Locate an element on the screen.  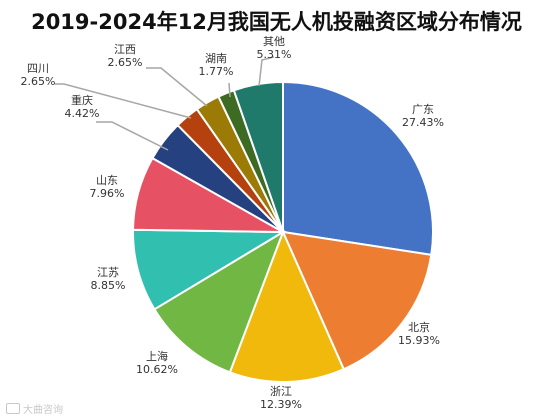
slice-label-value: 1.77% is located at coordinates (216, 71).